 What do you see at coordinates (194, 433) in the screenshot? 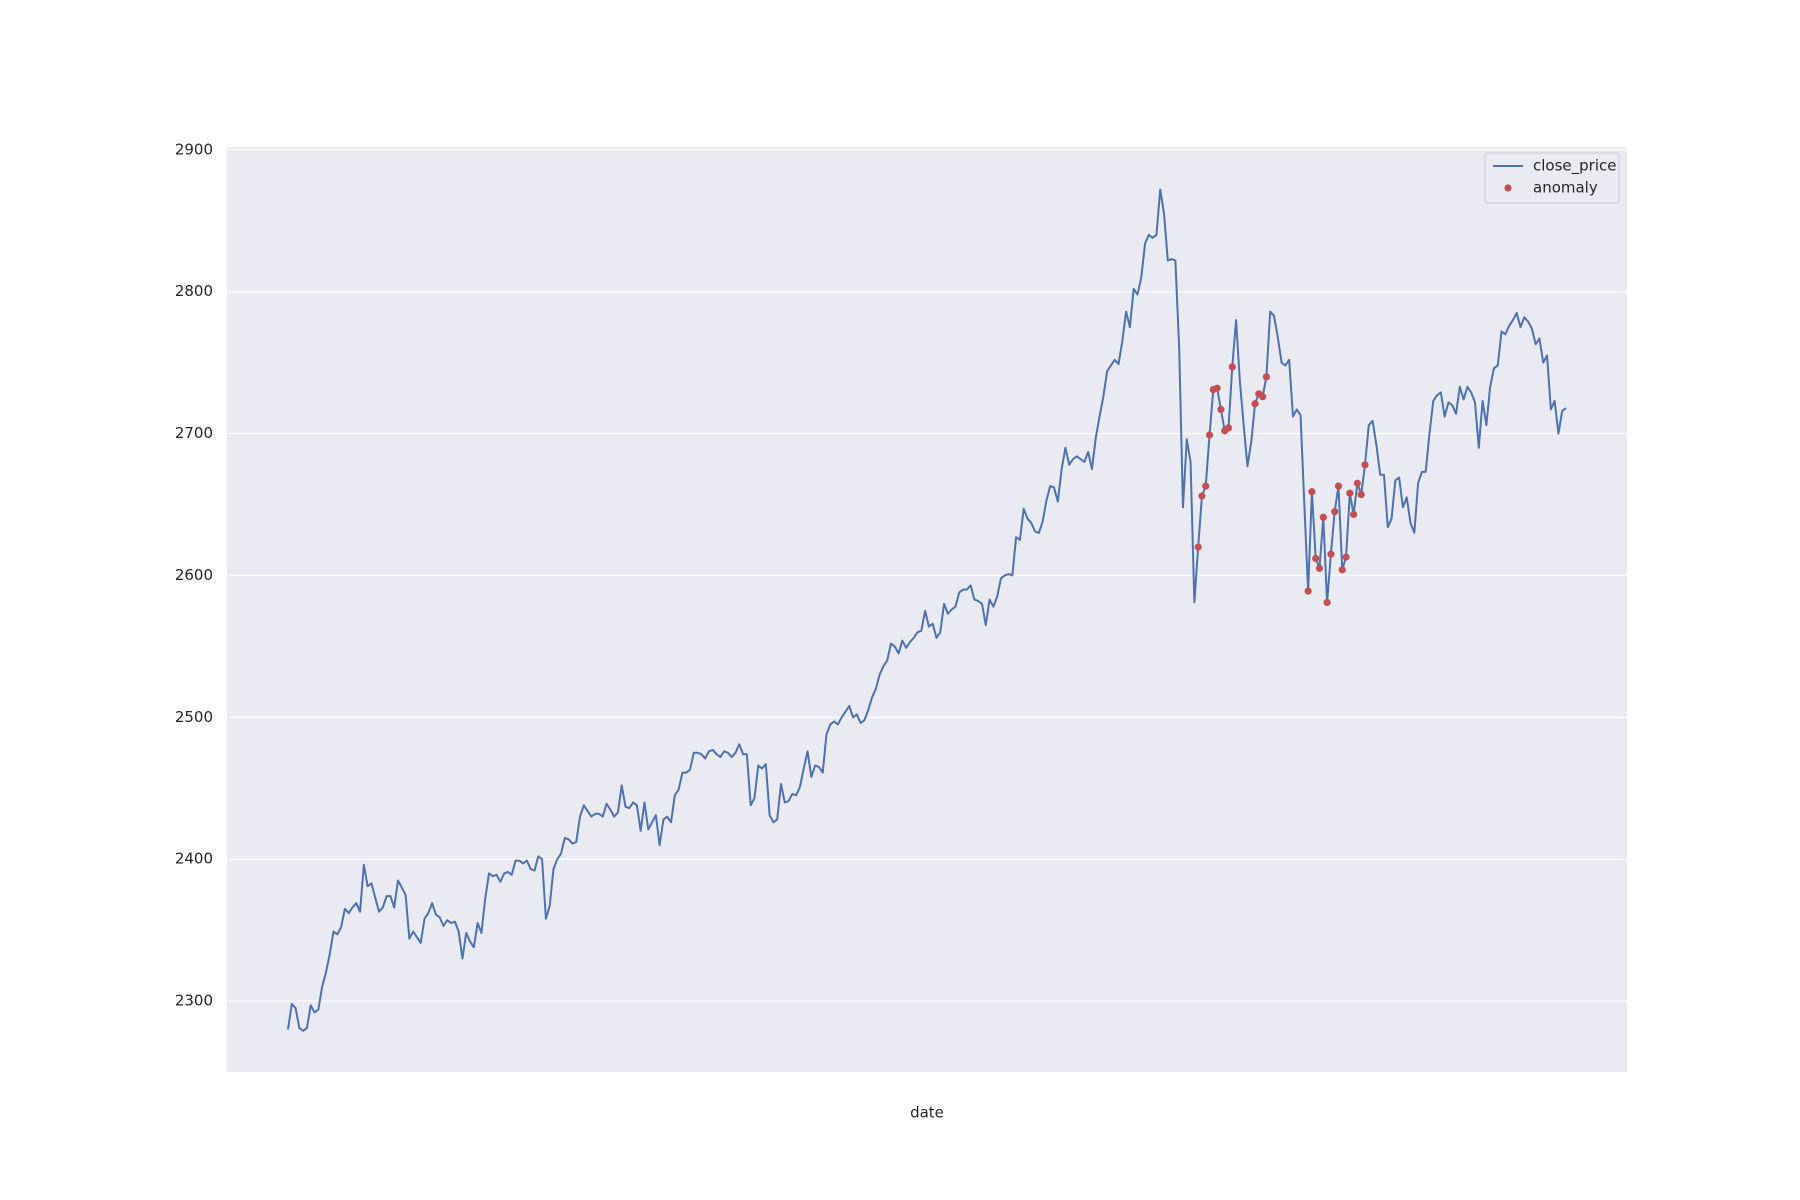
I see `y-tick-label: 2700` at bounding box center [194, 433].